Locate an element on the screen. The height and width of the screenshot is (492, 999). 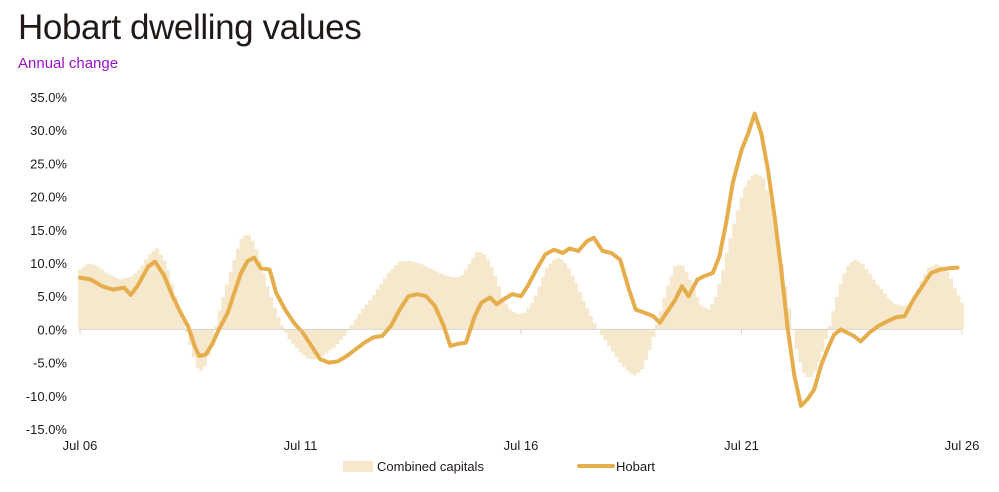
y-tick-label: -10.0% is located at coordinates (47, 396).